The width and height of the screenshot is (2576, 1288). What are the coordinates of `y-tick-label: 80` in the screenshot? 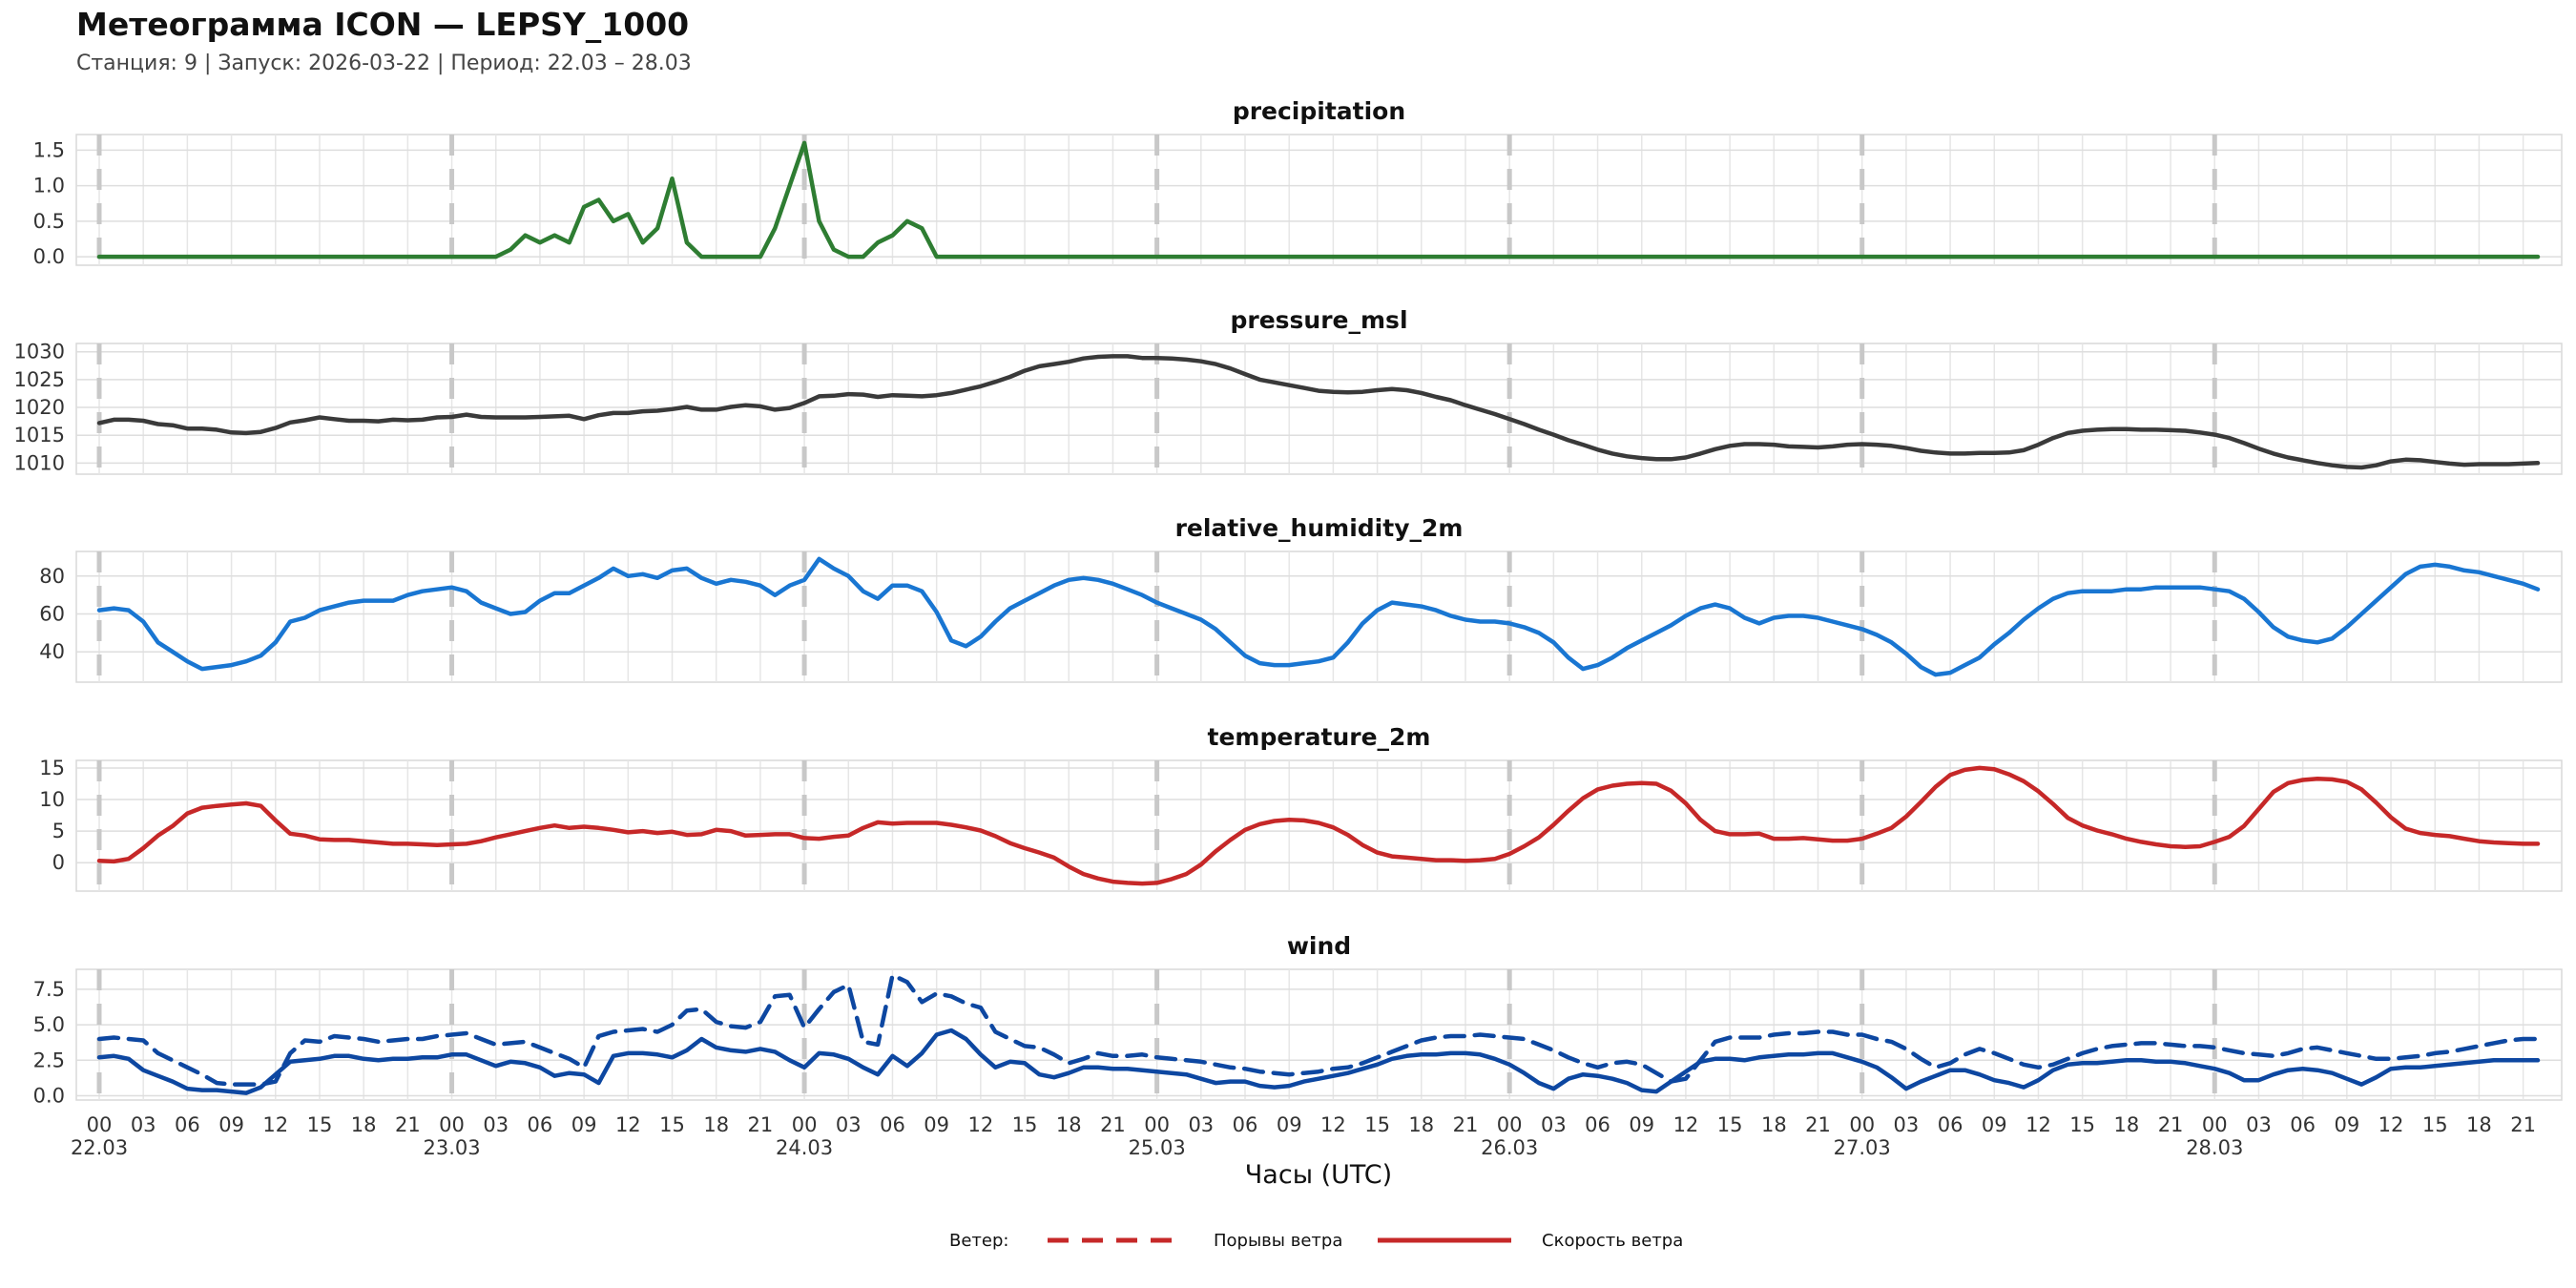 It's located at (52, 576).